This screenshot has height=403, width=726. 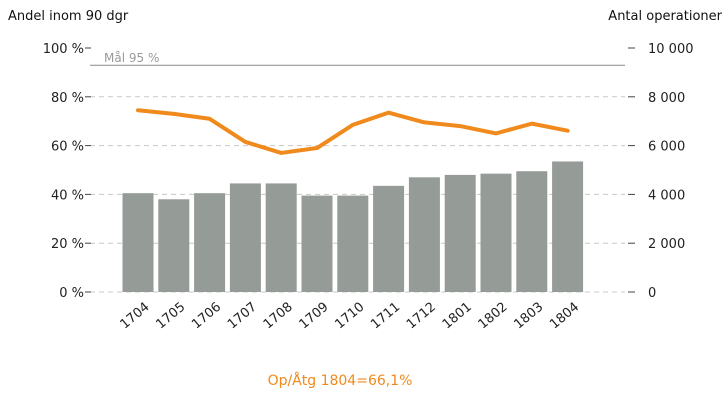 I want to click on right-axis-title: Antal operationer, so click(x=665, y=16).